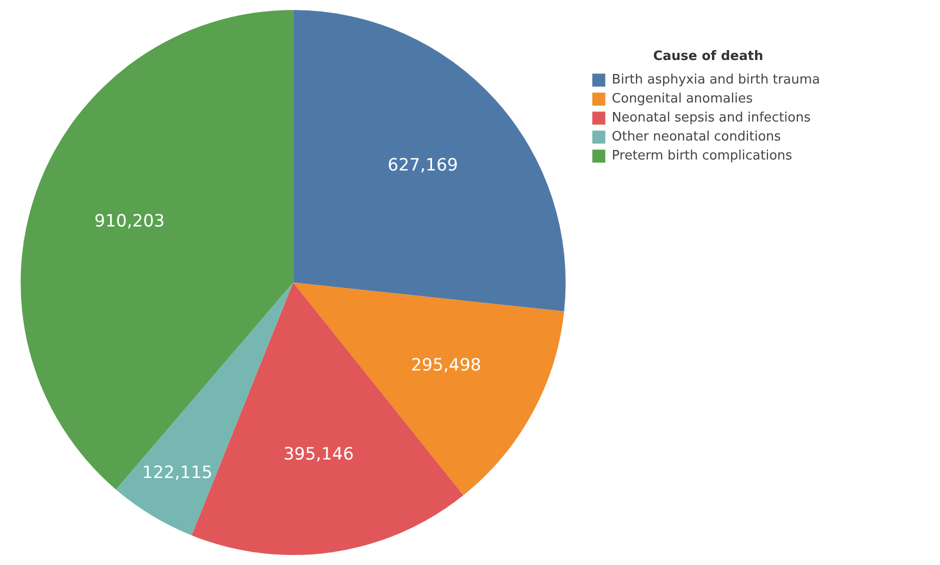 The height and width of the screenshot is (565, 940). I want to click on legend-label: Preterm birth complications, so click(702, 156).